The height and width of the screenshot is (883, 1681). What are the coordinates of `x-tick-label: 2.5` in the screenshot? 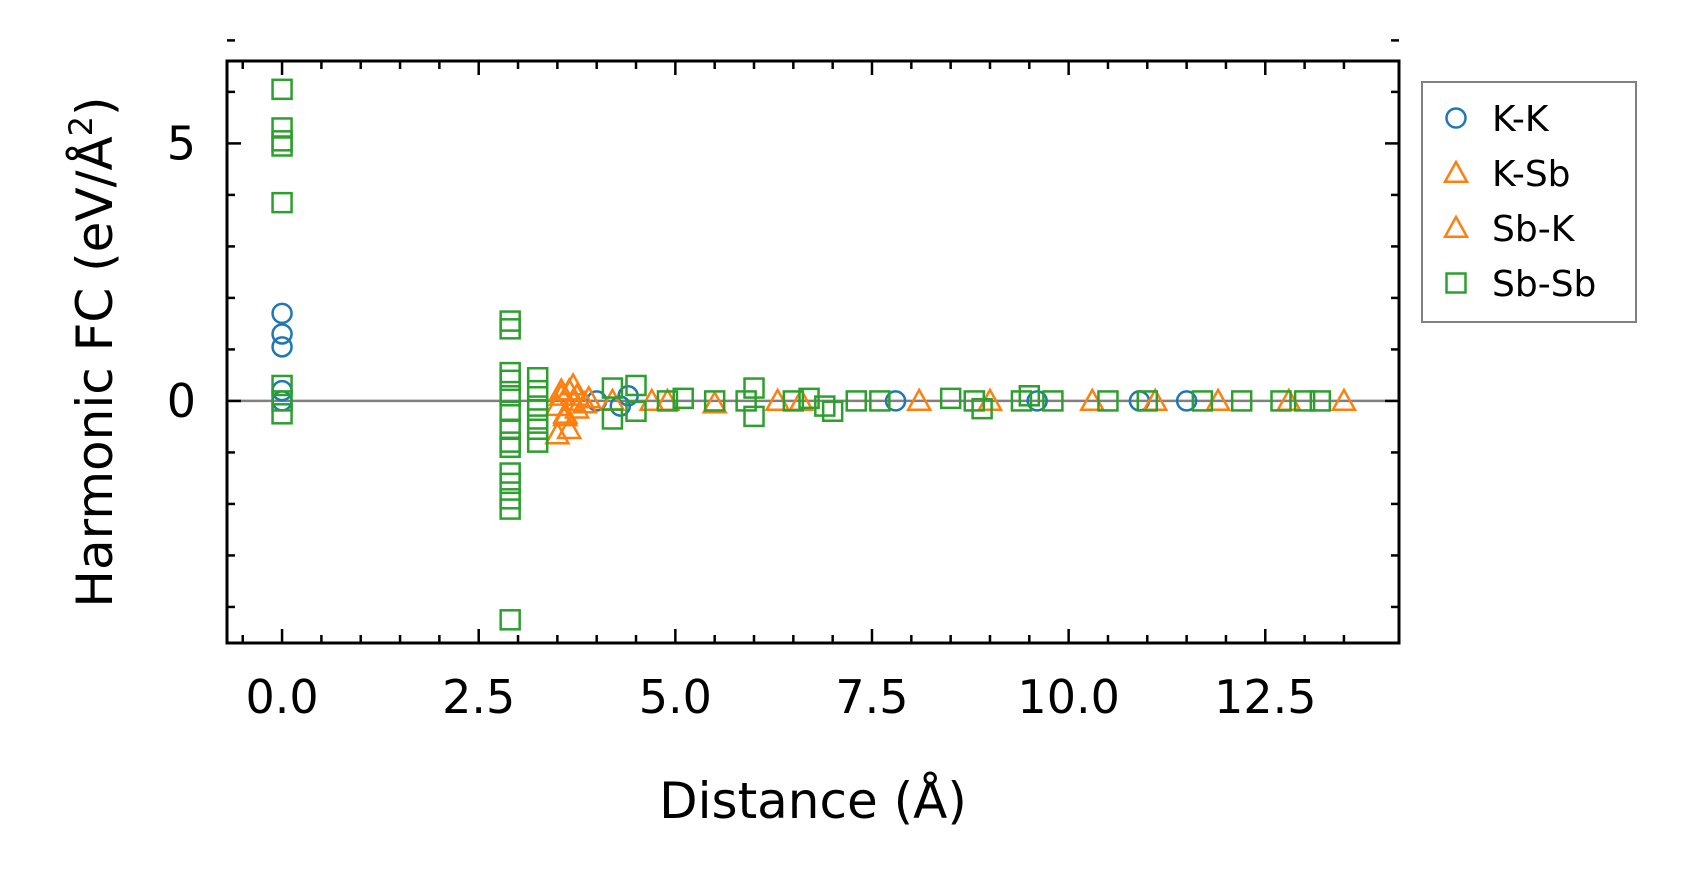 It's located at (478, 697).